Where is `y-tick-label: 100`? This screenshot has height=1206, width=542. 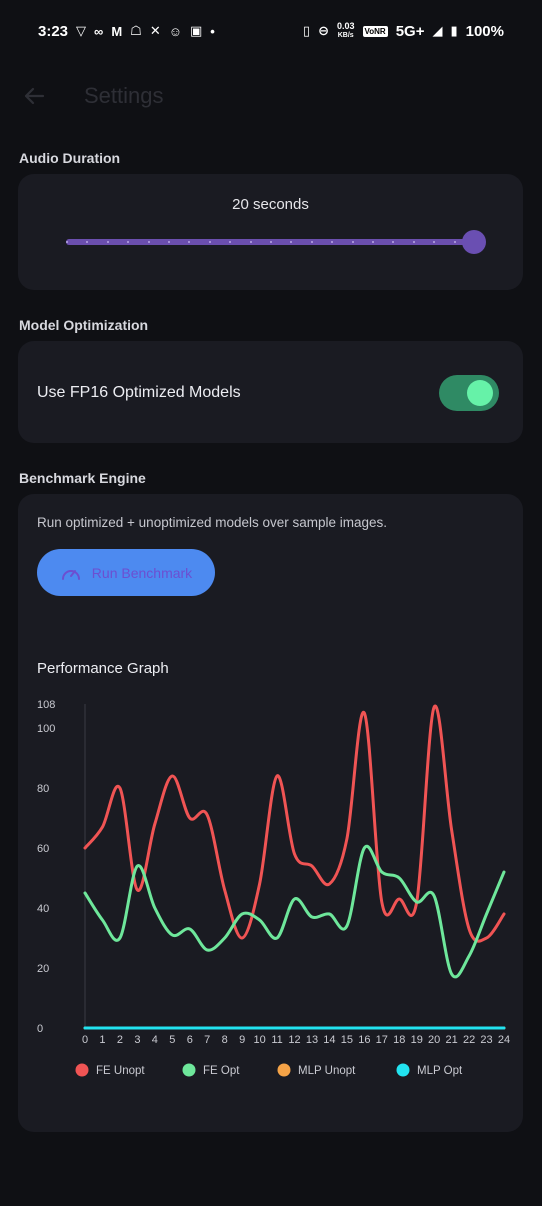
y-tick-label: 100 is located at coordinates (46, 729).